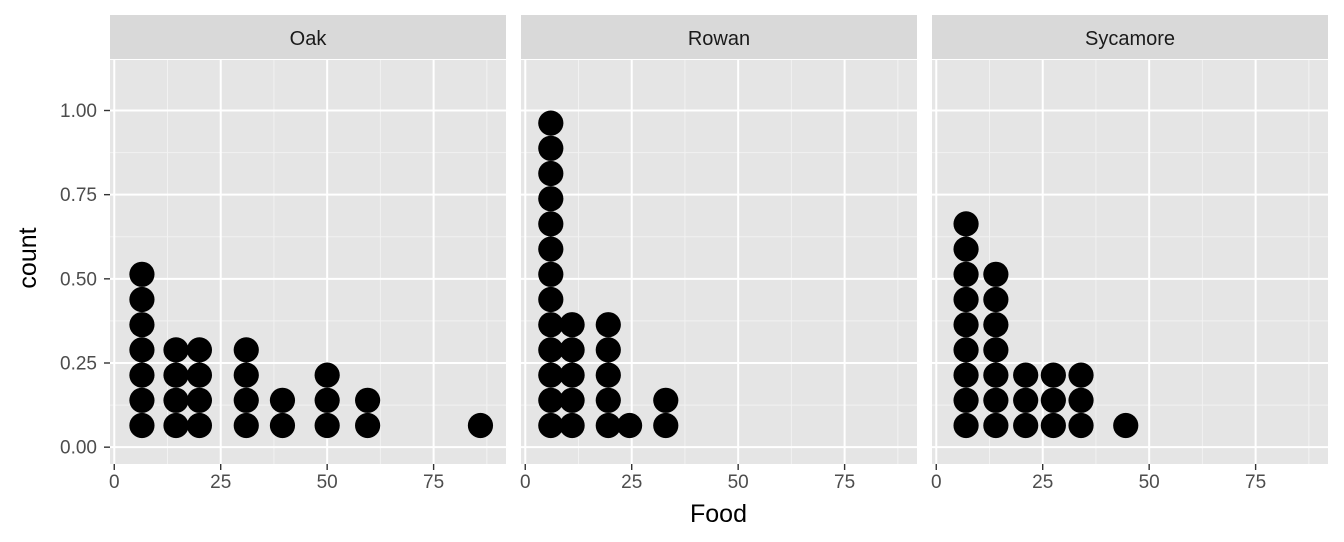 This screenshot has width=1344, height=542. What do you see at coordinates (78, 195) in the screenshot?
I see `y-tick-label: 0.75` at bounding box center [78, 195].